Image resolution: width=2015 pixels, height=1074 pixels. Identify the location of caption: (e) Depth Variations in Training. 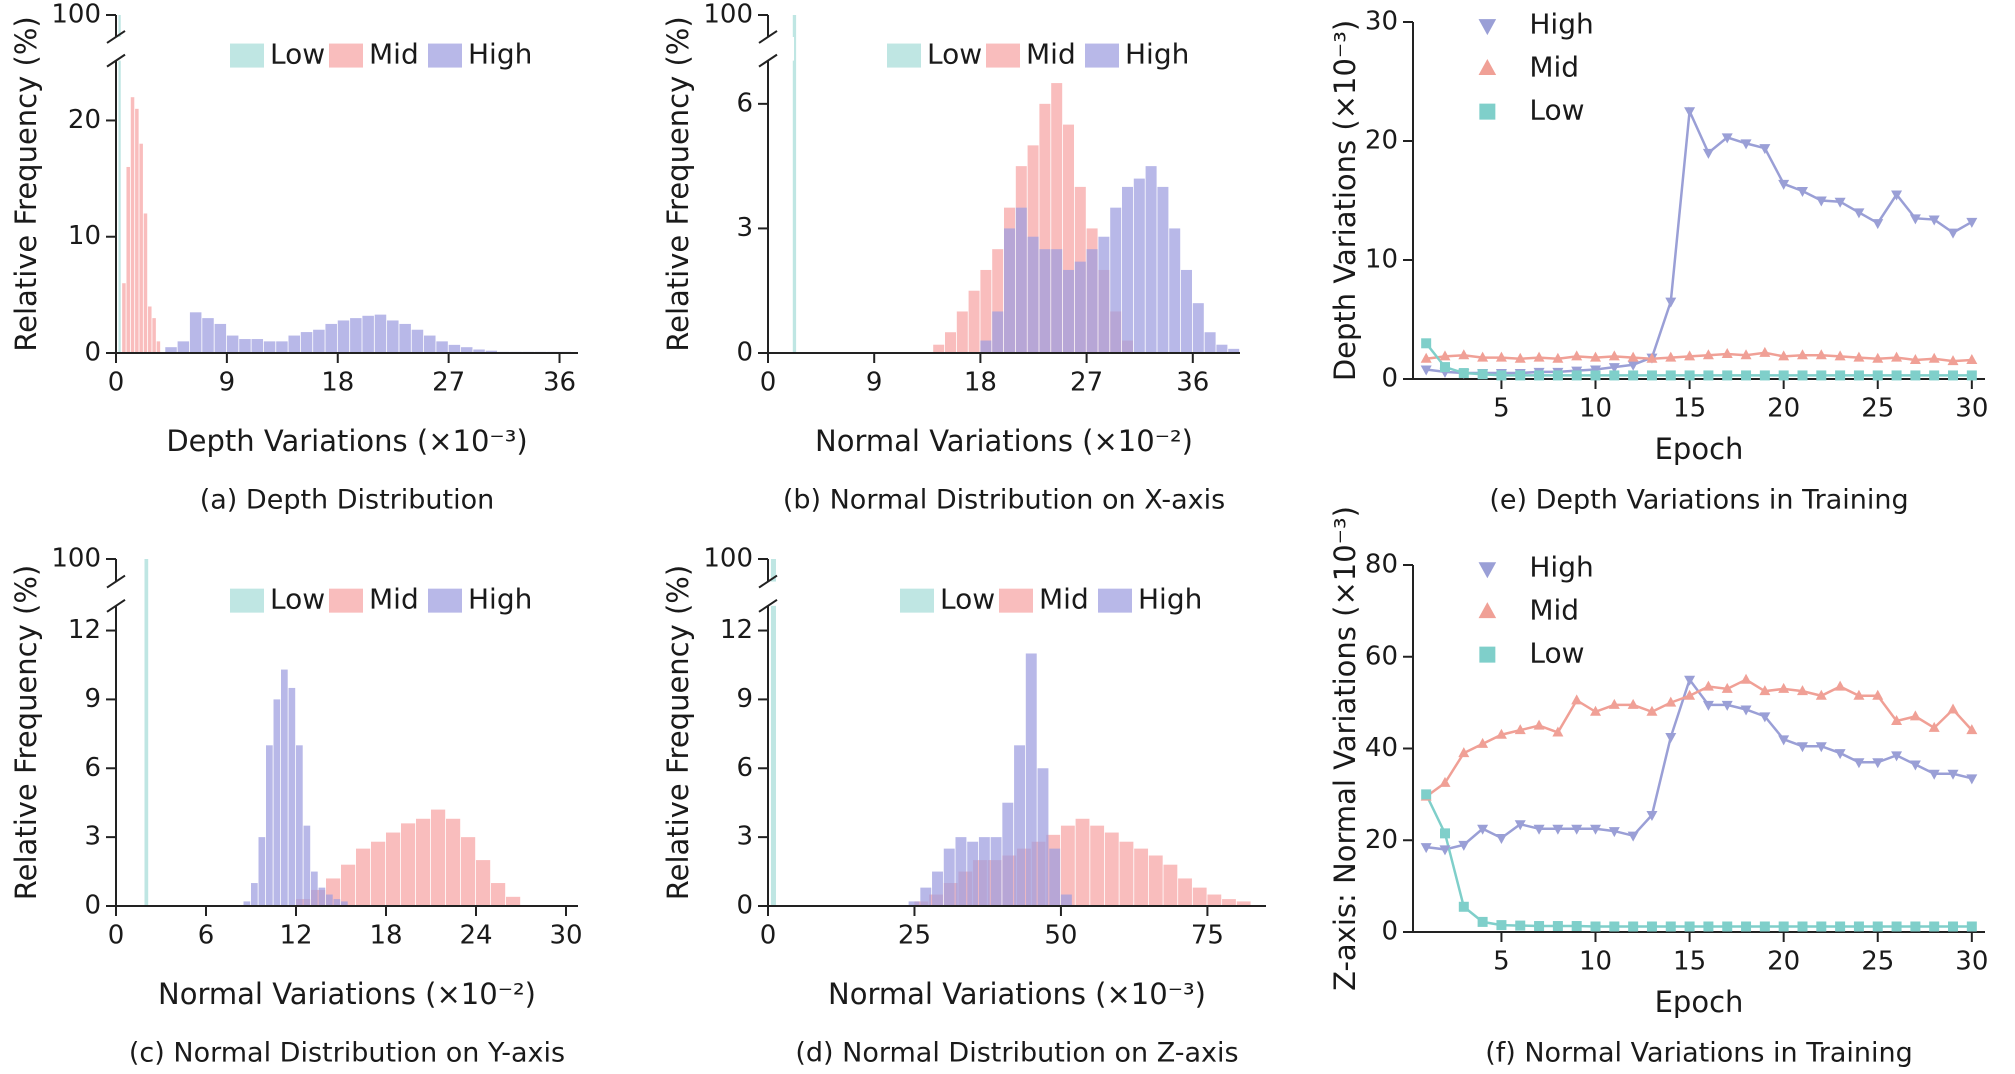
(1698, 500).